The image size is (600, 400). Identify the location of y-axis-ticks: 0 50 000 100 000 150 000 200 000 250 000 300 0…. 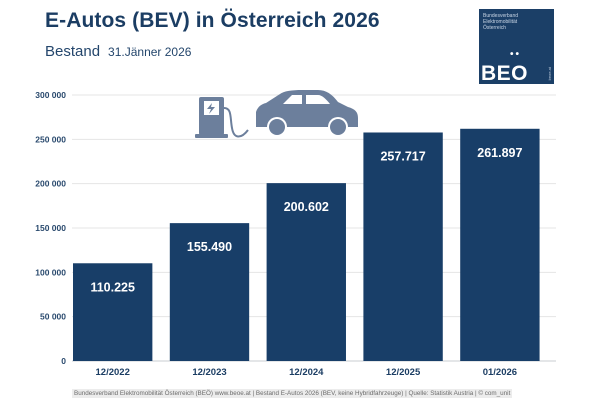
(50, 228).